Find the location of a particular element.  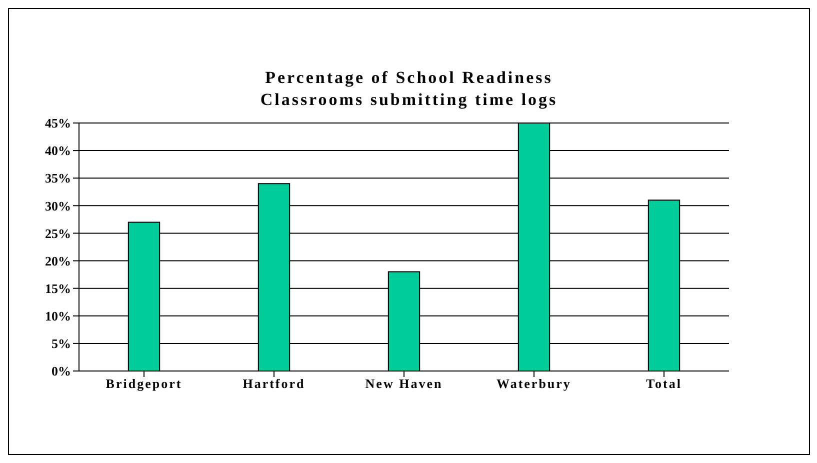

x-tick-label: Total is located at coordinates (664, 384).